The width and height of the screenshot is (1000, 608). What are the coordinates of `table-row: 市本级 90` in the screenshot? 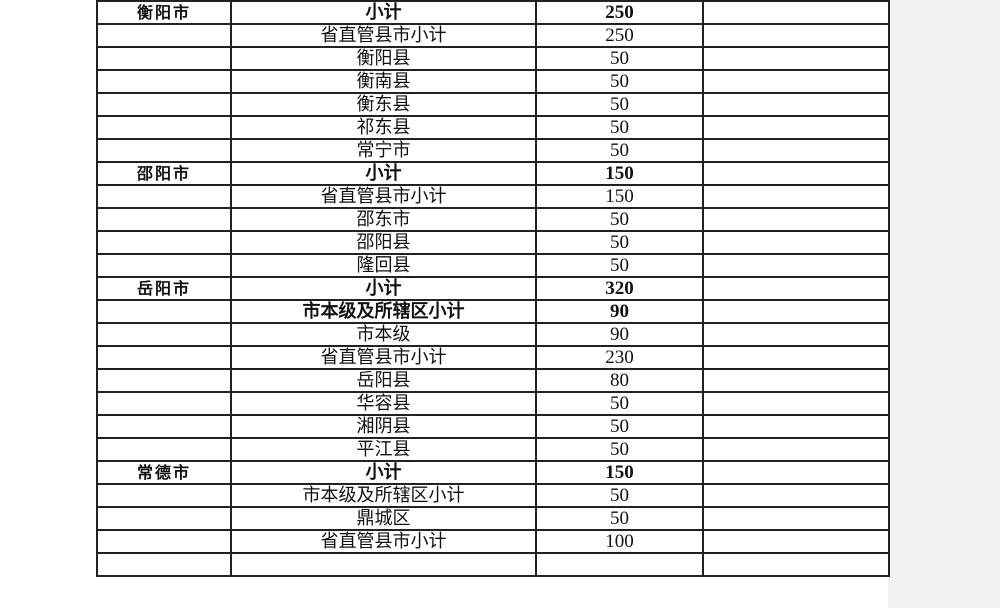 It's located at (493, 334).